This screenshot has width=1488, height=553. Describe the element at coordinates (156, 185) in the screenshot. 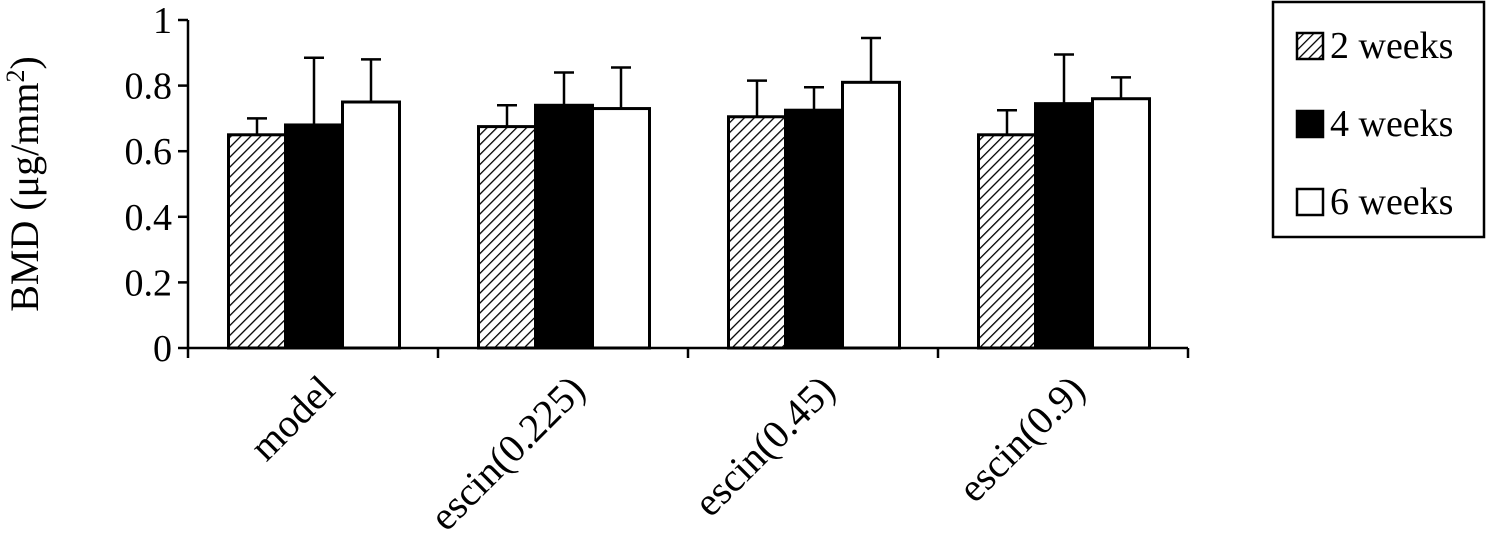

I see `y-axis-ticks: 0 0.2 0.4 0.6 0.8 1` at that location.